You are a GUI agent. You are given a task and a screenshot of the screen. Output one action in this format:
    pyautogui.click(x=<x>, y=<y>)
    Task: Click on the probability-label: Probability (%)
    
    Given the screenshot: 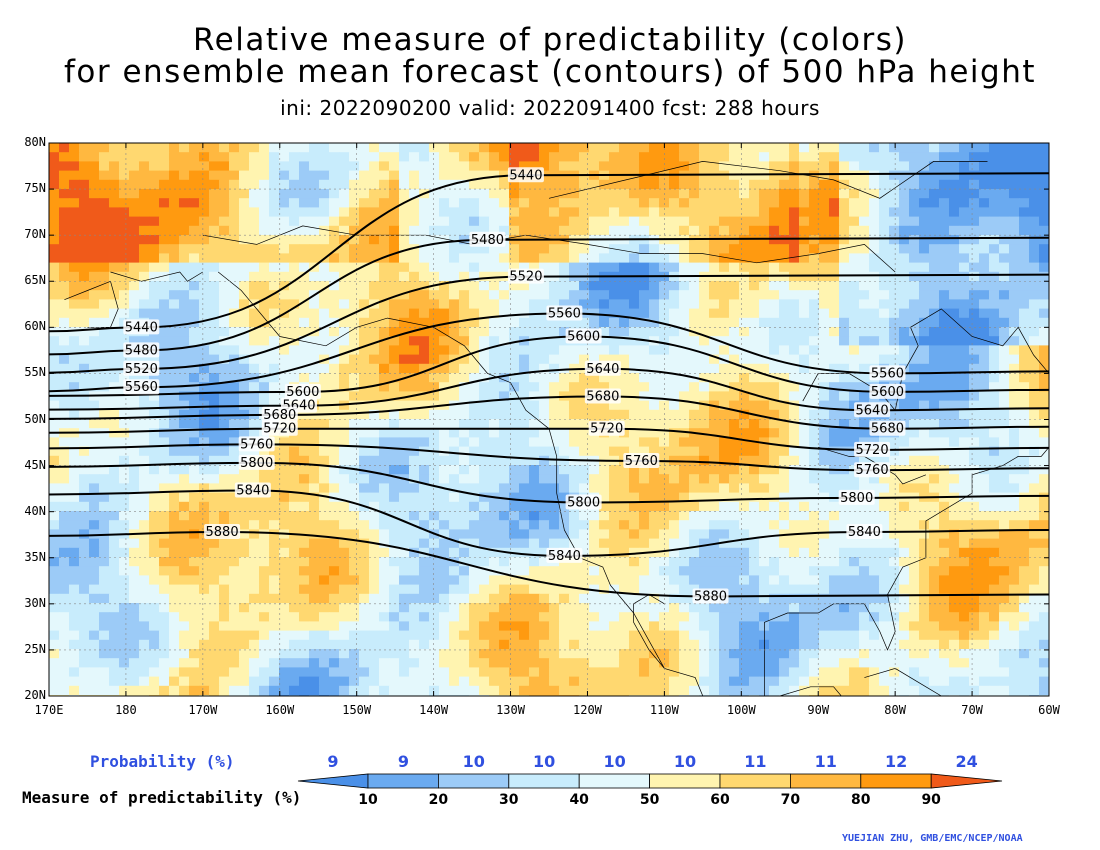 What is the action you would take?
    pyautogui.click(x=162, y=761)
    